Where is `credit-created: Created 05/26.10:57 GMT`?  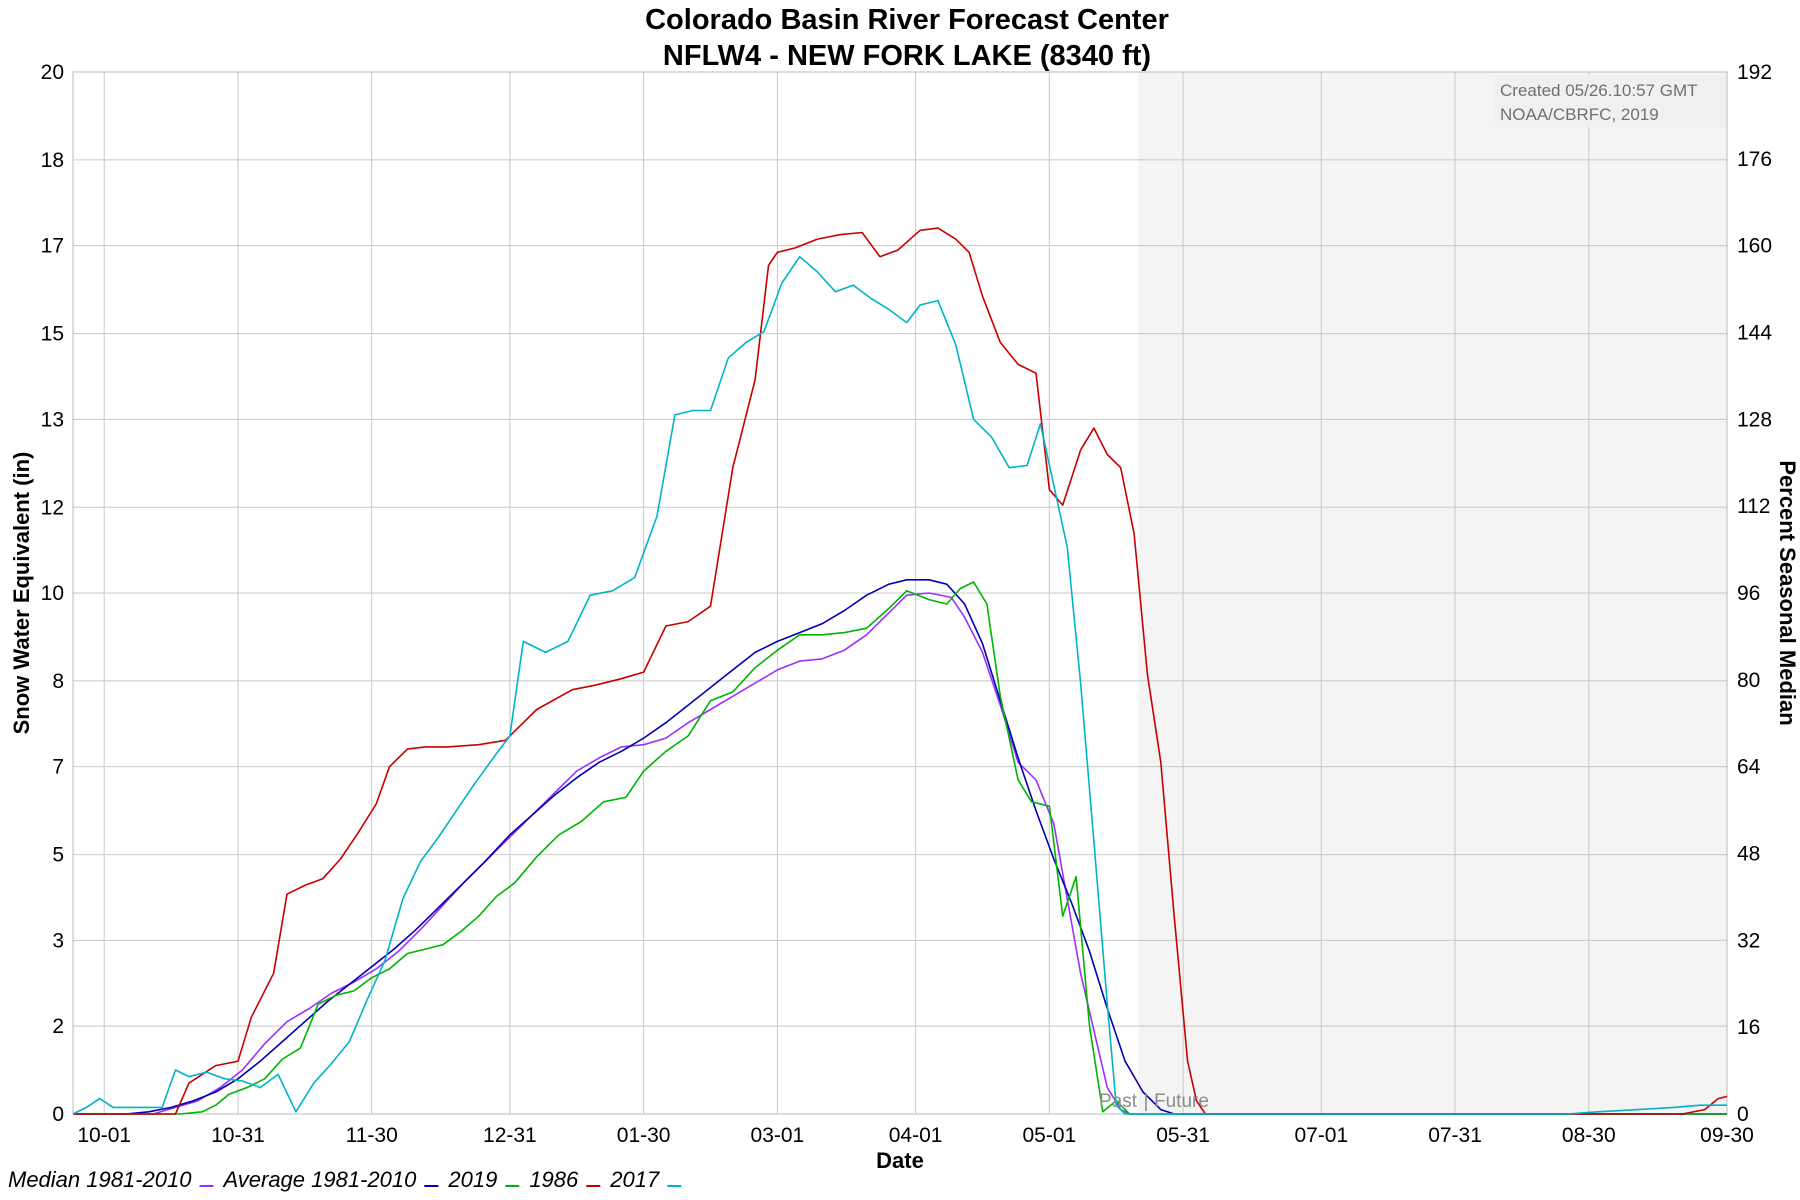
credit-created: Created 05/26.10:57 GMT is located at coordinates (1599, 90).